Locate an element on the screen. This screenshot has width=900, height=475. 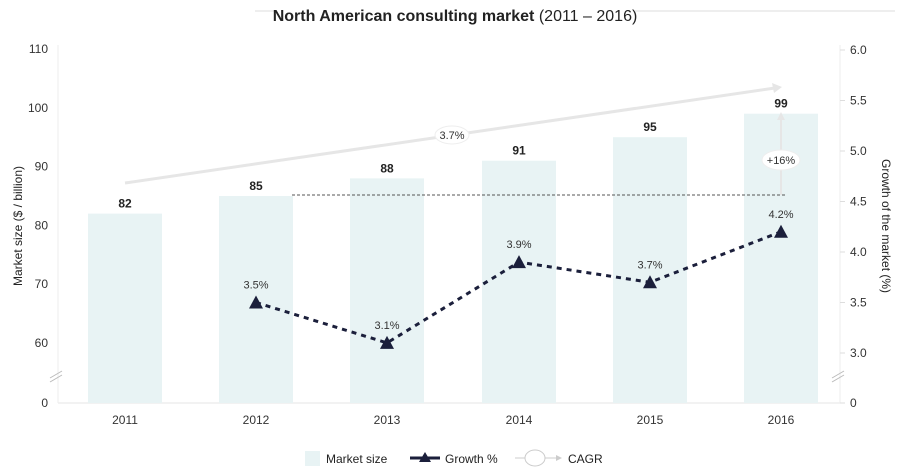
y2-tick-label: 5.5 is located at coordinates (858, 101).